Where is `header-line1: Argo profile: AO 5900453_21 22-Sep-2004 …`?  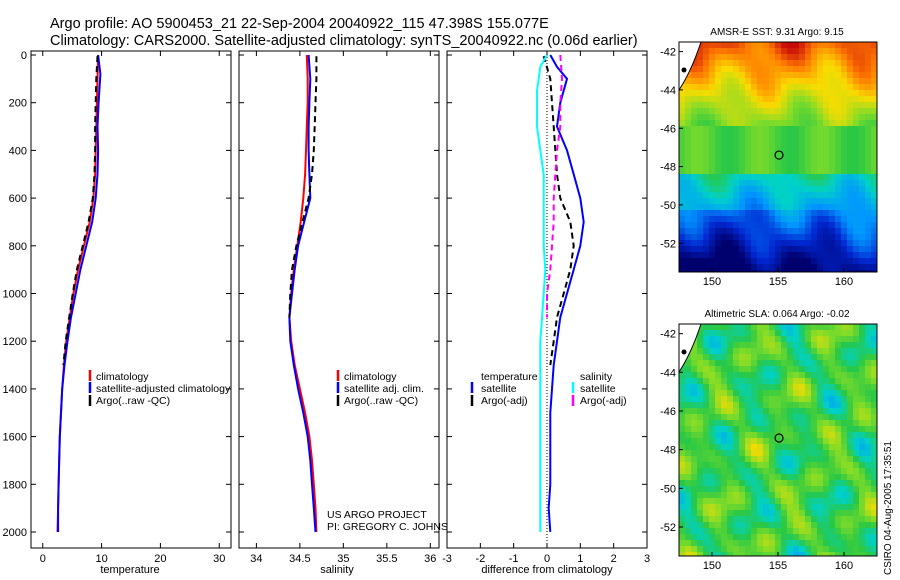 header-line1: Argo profile: AO 5900453_21 22-Sep-2004 … is located at coordinates (299, 24).